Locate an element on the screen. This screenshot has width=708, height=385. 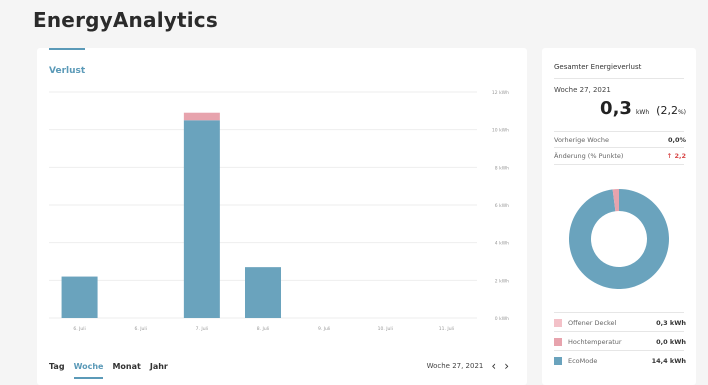
legend-value: 0,0 kWh is located at coordinates (671, 342).